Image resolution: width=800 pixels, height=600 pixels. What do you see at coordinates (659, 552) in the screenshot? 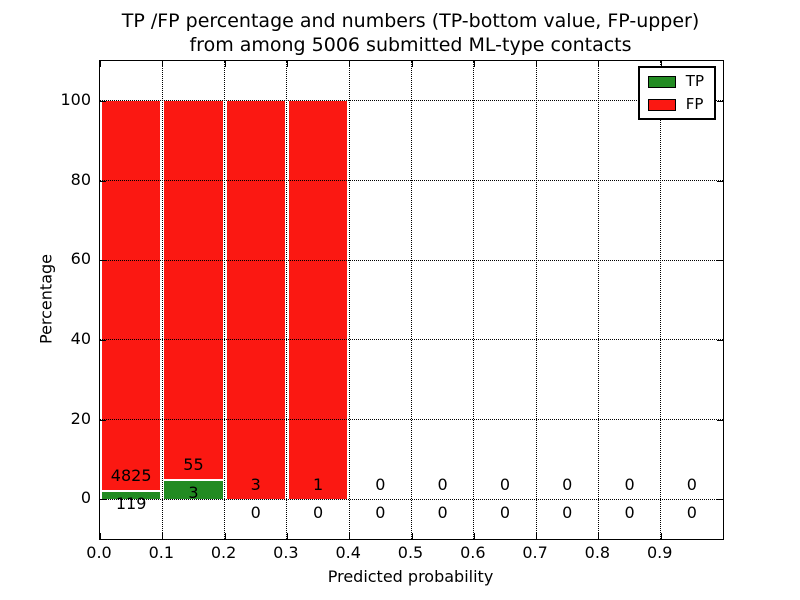
I see `x-tick-label: 0.9` at bounding box center [659, 552].